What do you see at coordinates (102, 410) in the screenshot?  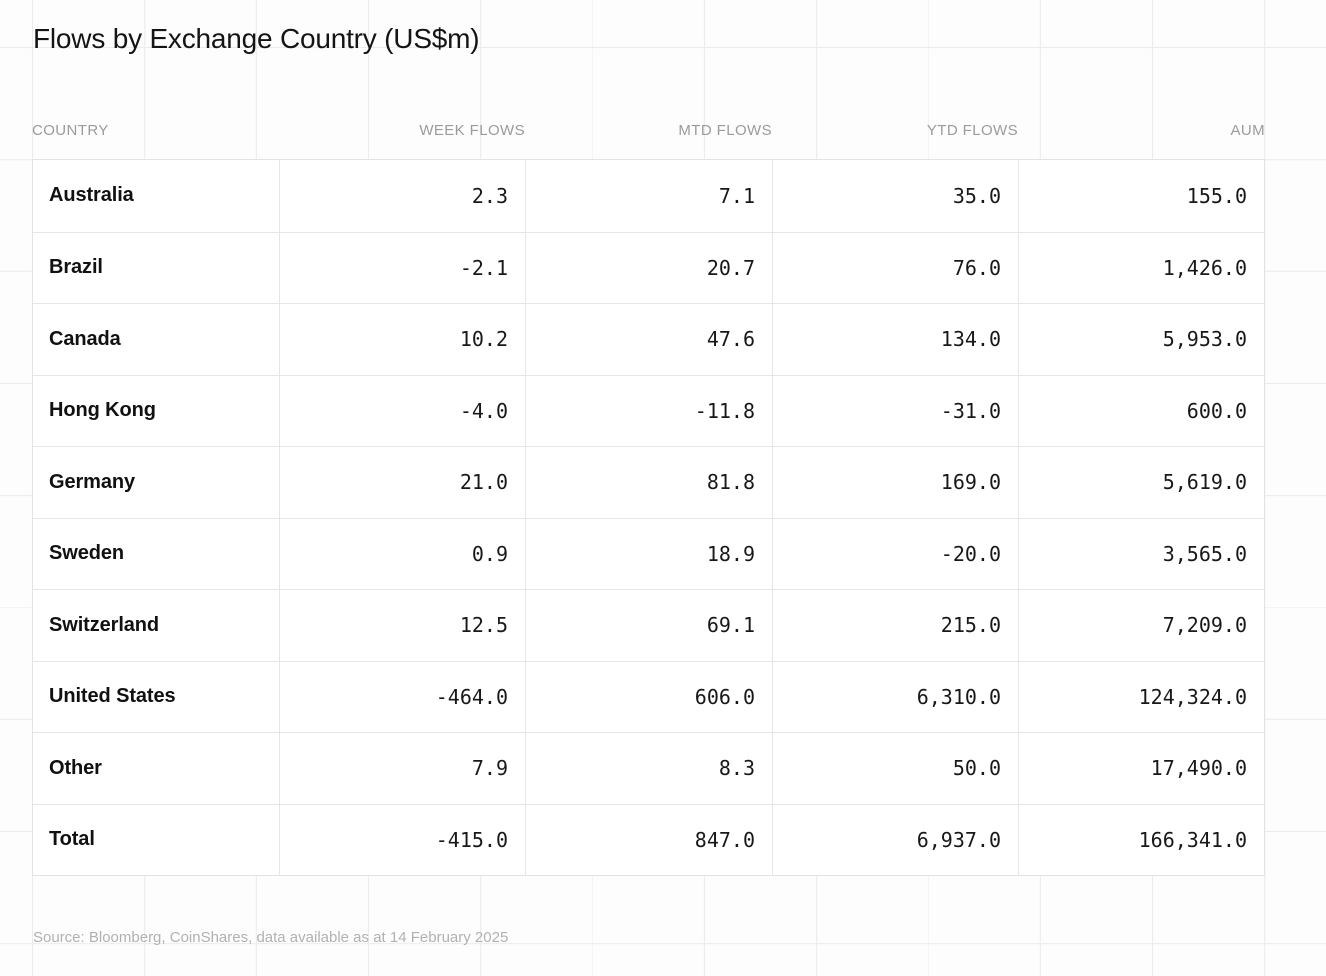 I see `country-cell: Hong Kong` at bounding box center [102, 410].